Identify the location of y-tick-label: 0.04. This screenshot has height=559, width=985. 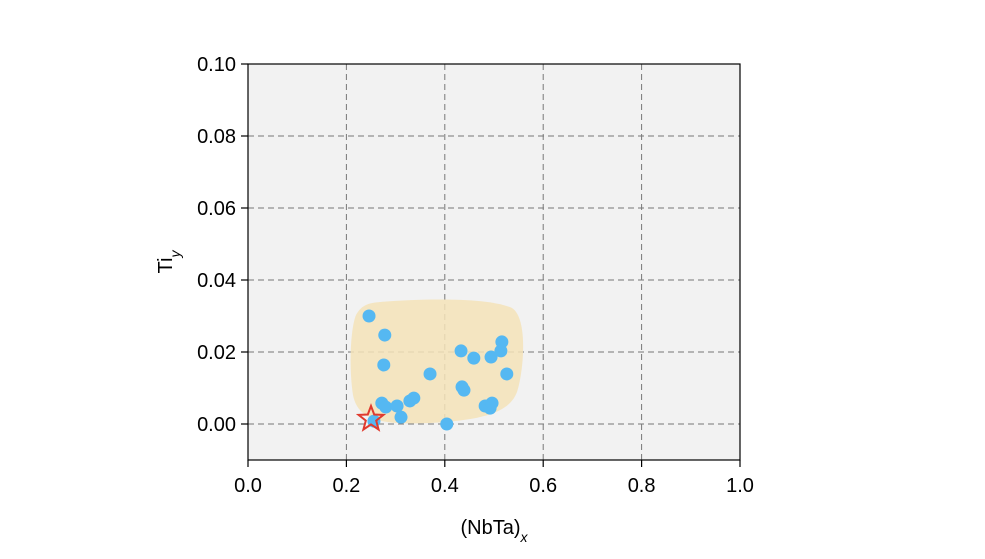
(216, 281).